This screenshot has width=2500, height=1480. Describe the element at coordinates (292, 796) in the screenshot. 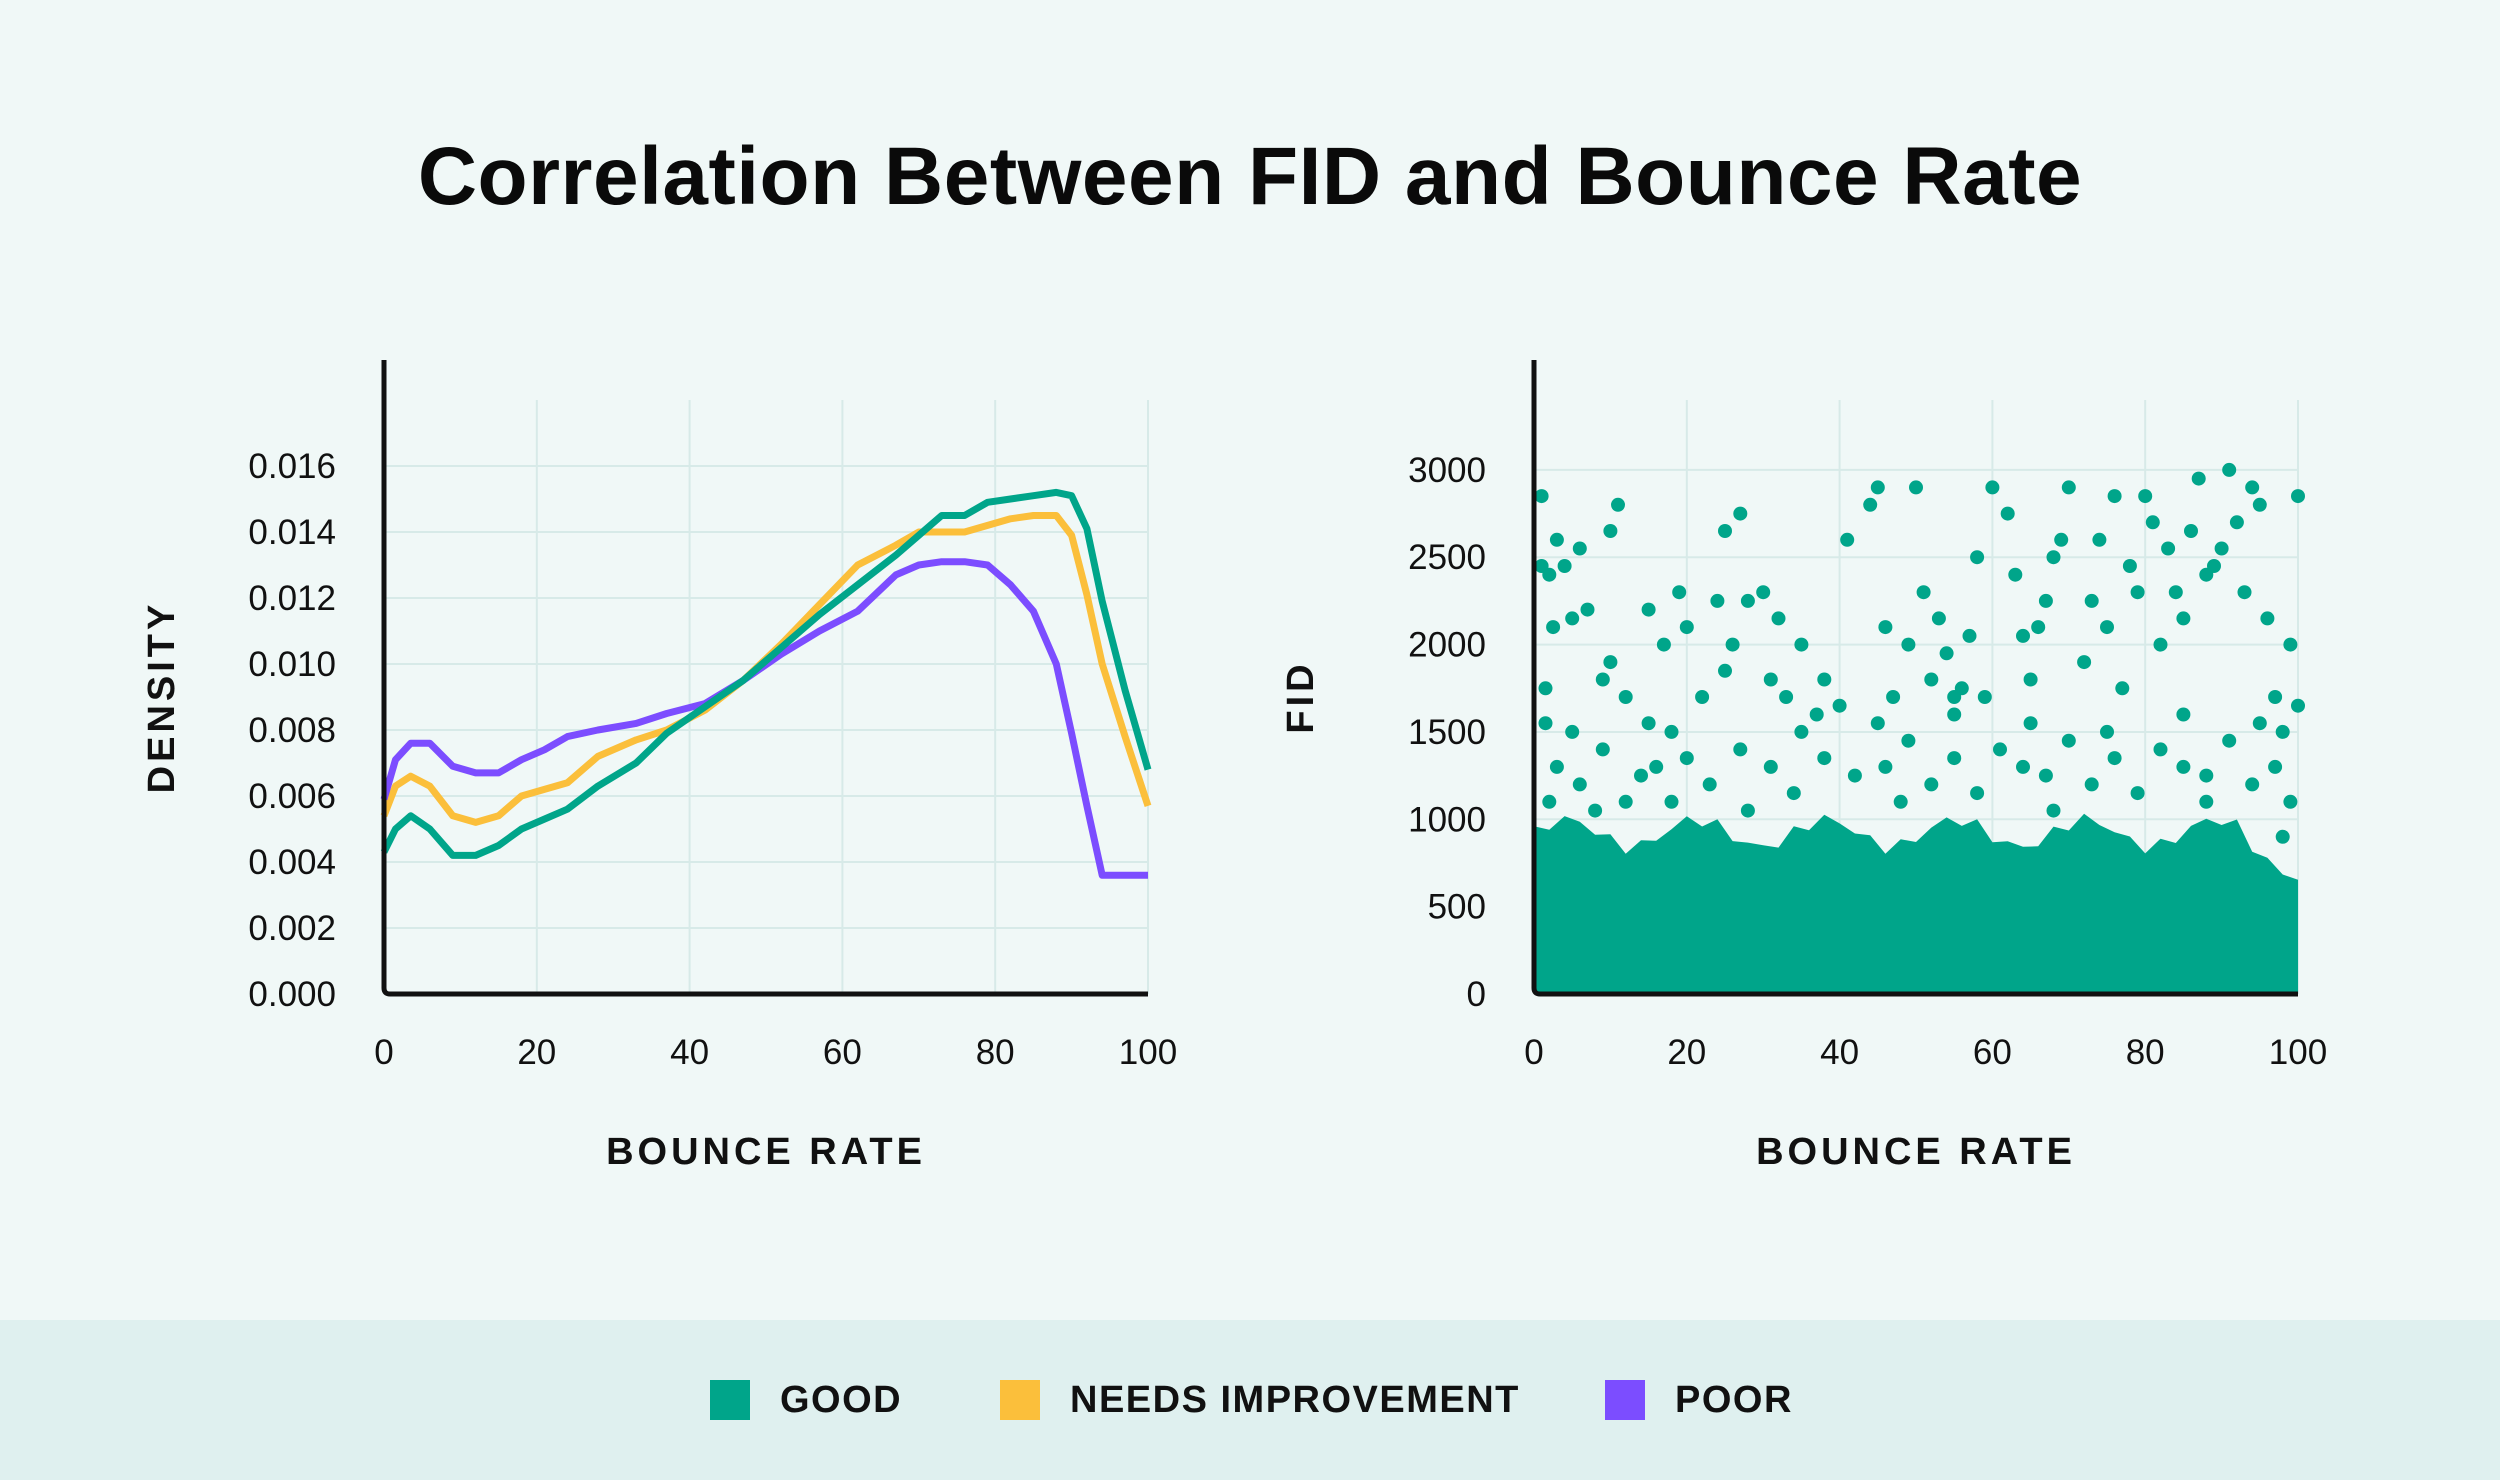

I see `y-tick-label: 0.006` at that location.